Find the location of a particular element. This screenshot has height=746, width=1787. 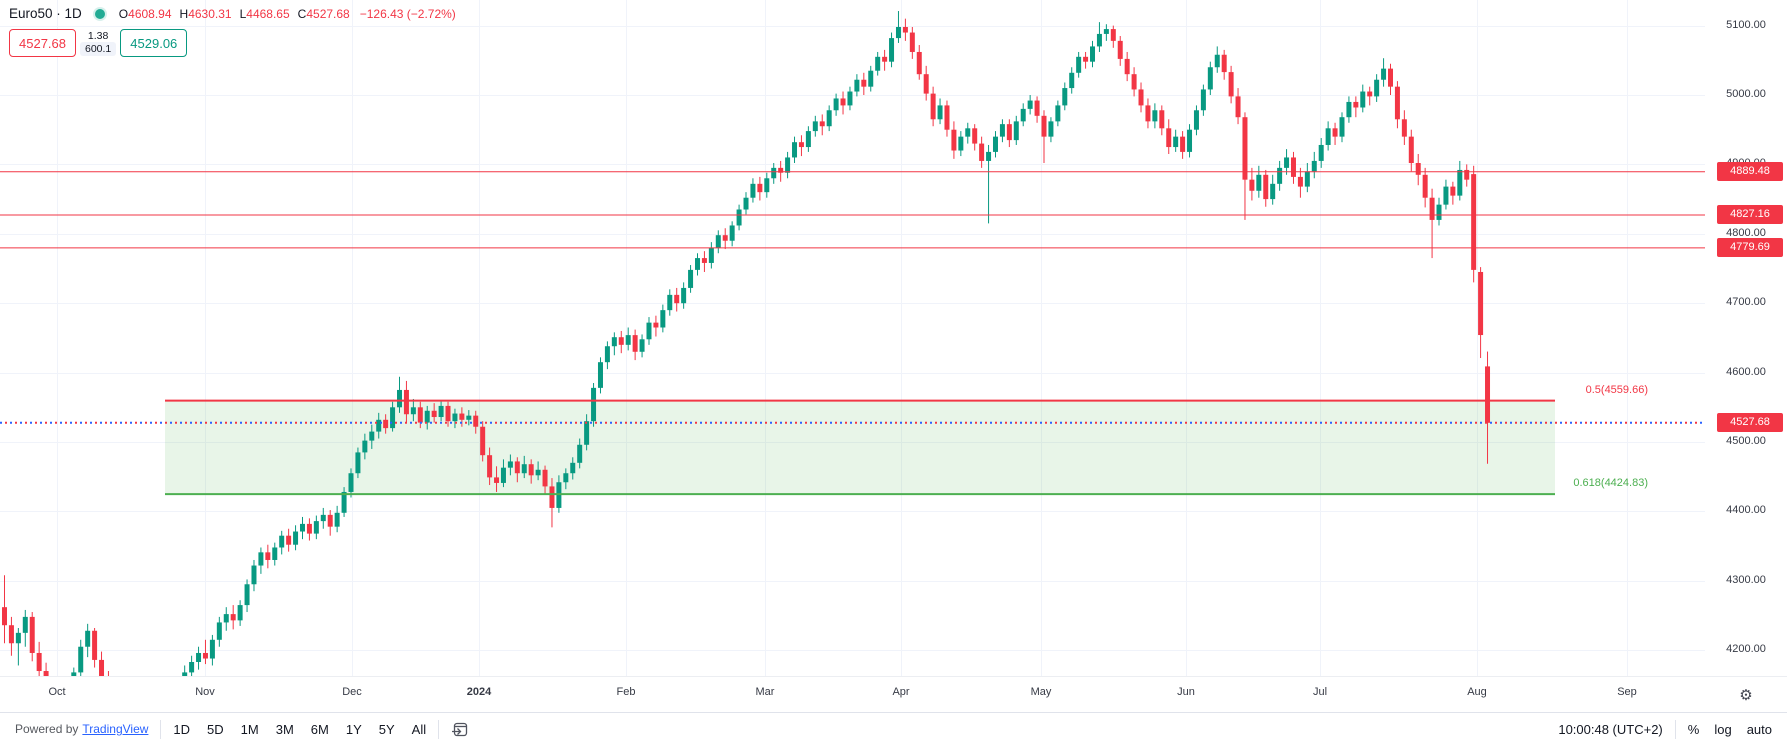

scale-mode-buttons: % log auto is located at coordinates (1730, 729).